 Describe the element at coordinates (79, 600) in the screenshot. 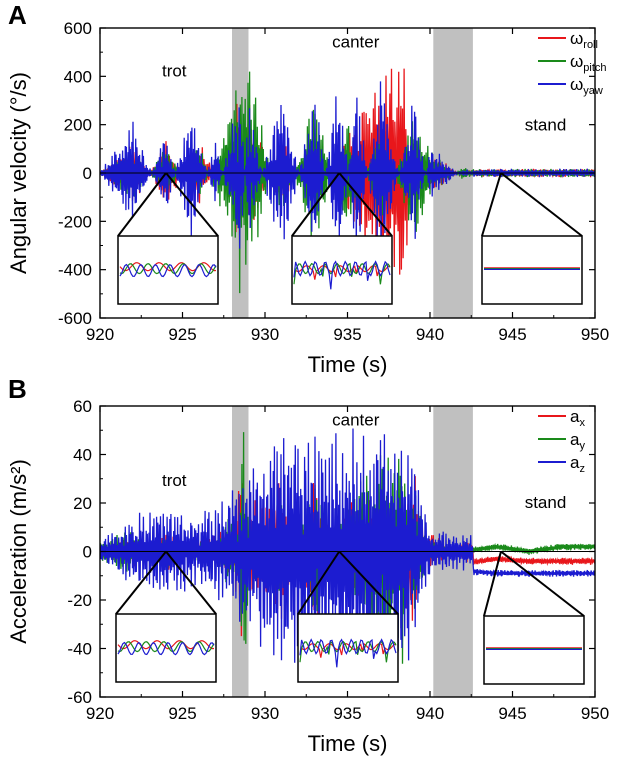

I see `y-tick-label: -20` at that location.